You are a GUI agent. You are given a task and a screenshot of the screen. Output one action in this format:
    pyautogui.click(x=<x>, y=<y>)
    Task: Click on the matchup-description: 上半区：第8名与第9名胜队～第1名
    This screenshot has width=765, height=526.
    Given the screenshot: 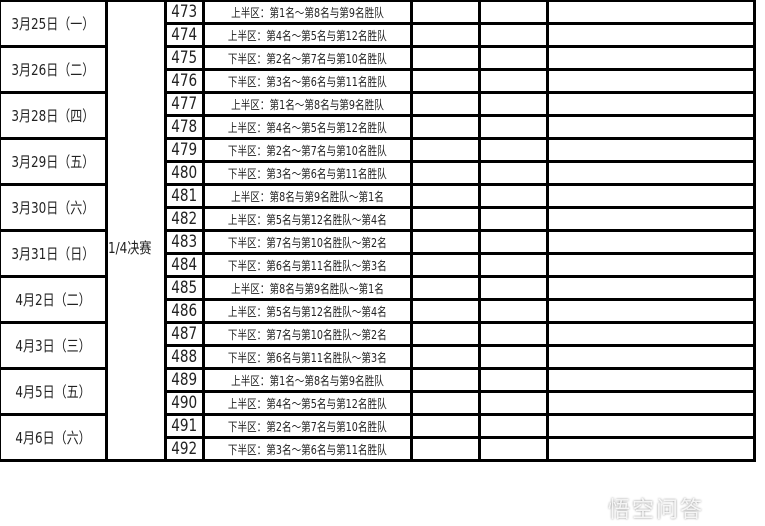 What is the action you would take?
    pyautogui.click(x=307, y=196)
    